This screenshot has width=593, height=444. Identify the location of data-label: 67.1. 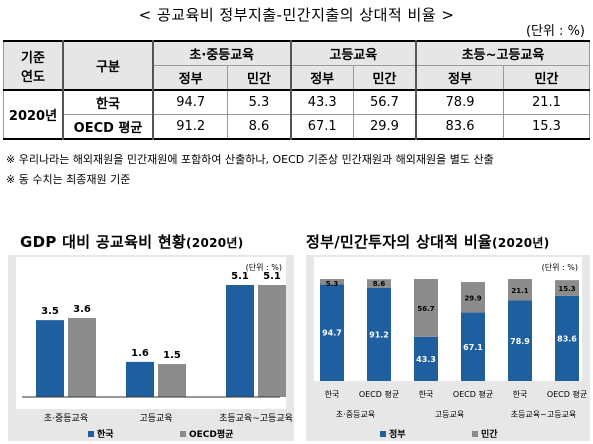
(473, 347).